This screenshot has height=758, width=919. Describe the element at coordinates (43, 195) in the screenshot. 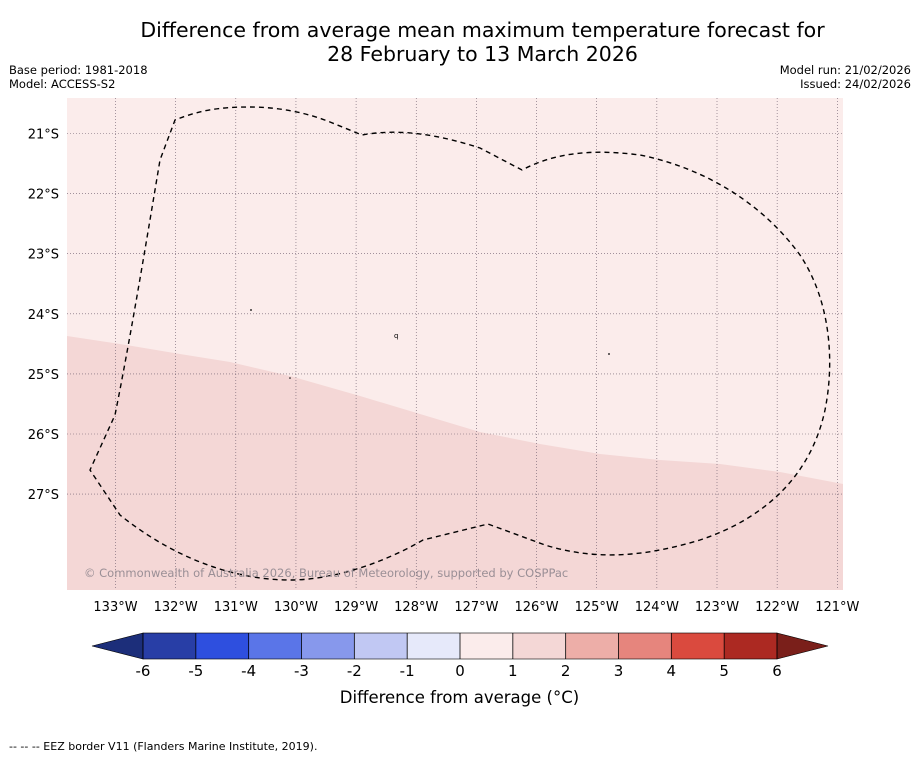

I see `latitude-label: 22°S` at that location.